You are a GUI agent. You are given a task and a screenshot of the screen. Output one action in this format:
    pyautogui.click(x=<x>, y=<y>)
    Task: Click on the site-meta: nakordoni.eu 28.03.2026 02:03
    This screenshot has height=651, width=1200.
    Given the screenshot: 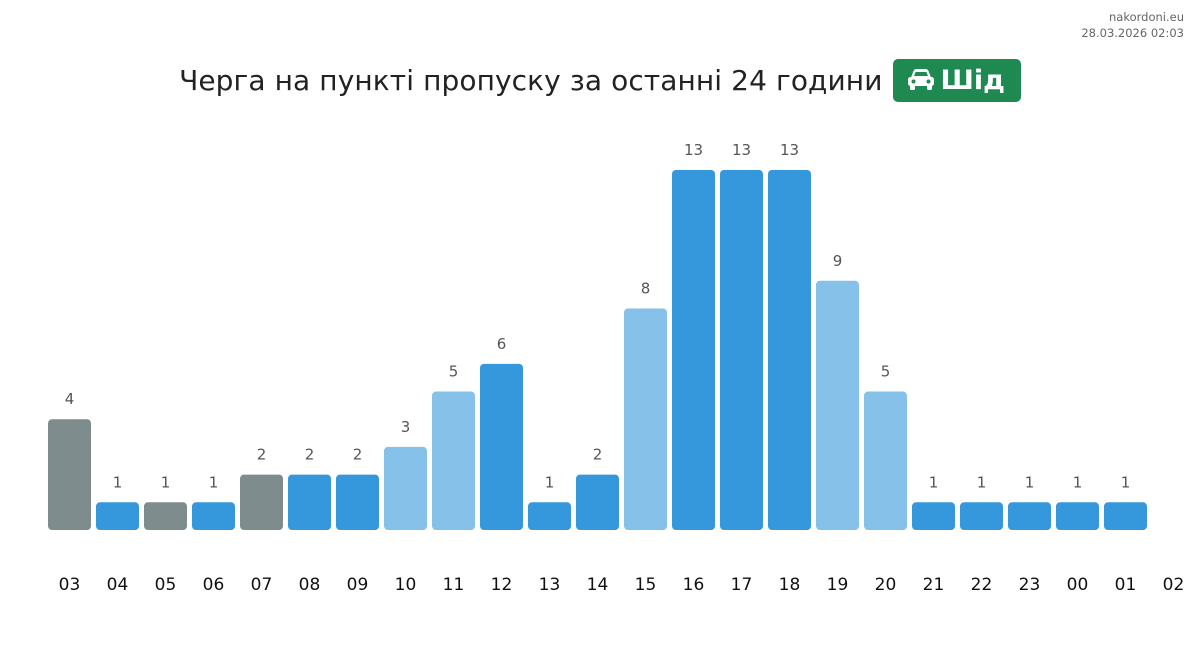 What is the action you would take?
    pyautogui.click(x=1132, y=25)
    